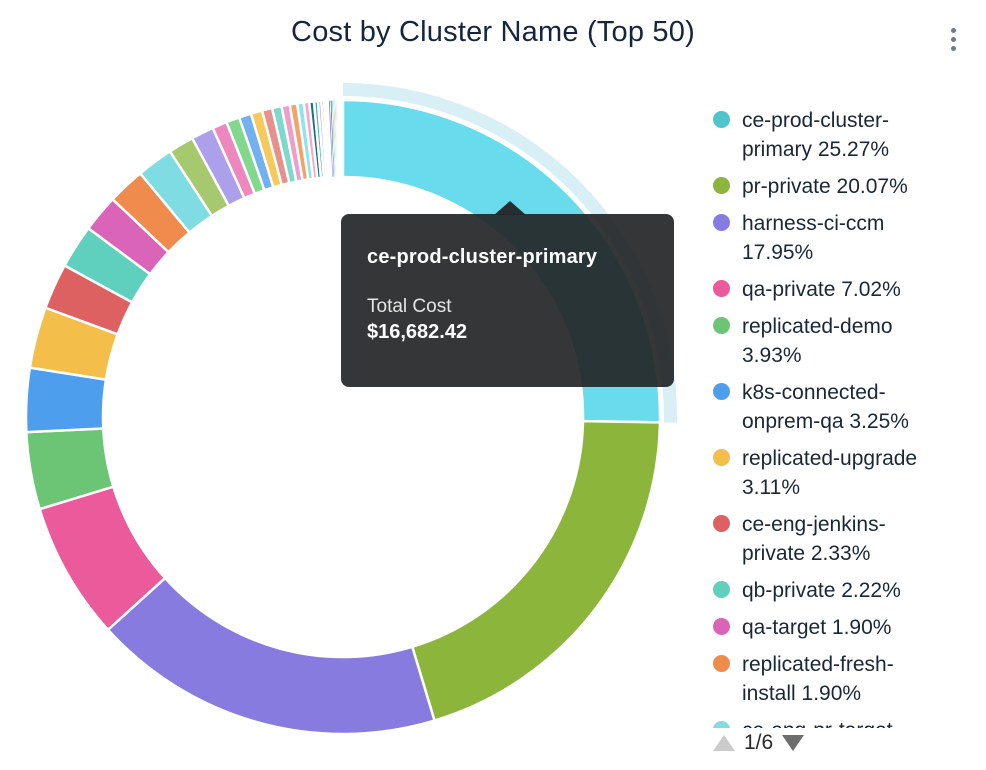  Describe the element at coordinates (816, 135) in the screenshot. I see `legend-item-label: ce-prod-cluster-primary 25.27%` at that location.